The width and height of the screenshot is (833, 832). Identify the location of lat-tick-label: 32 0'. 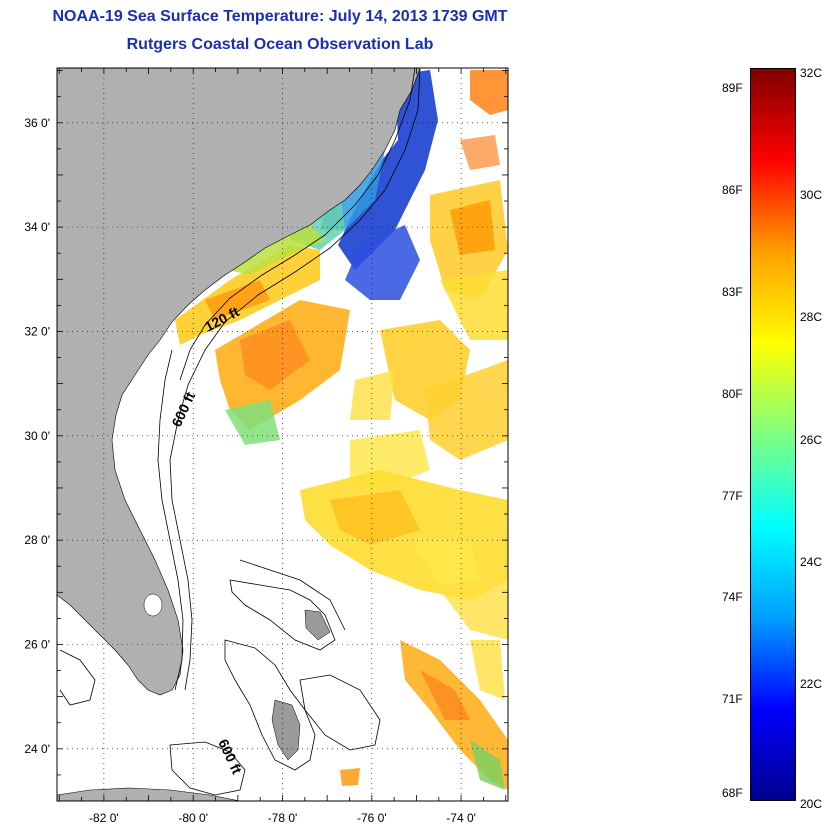
(37, 331).